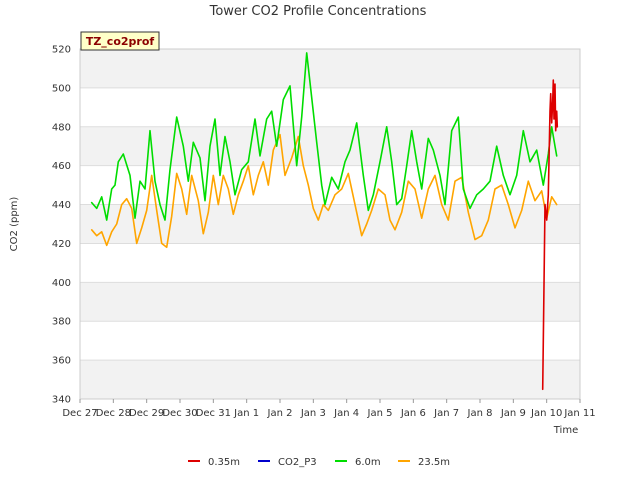  I want to click on x-tick-label: Dec 31, so click(213, 413).